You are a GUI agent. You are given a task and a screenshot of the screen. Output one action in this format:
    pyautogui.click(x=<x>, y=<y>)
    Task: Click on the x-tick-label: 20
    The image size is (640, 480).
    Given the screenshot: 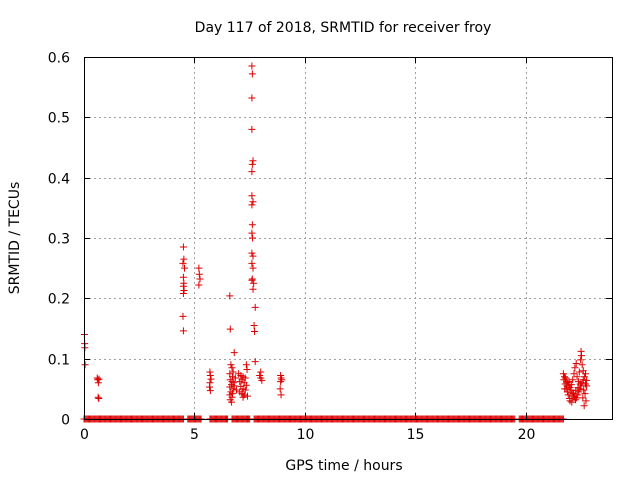 What is the action you would take?
    pyautogui.click(x=527, y=435)
    